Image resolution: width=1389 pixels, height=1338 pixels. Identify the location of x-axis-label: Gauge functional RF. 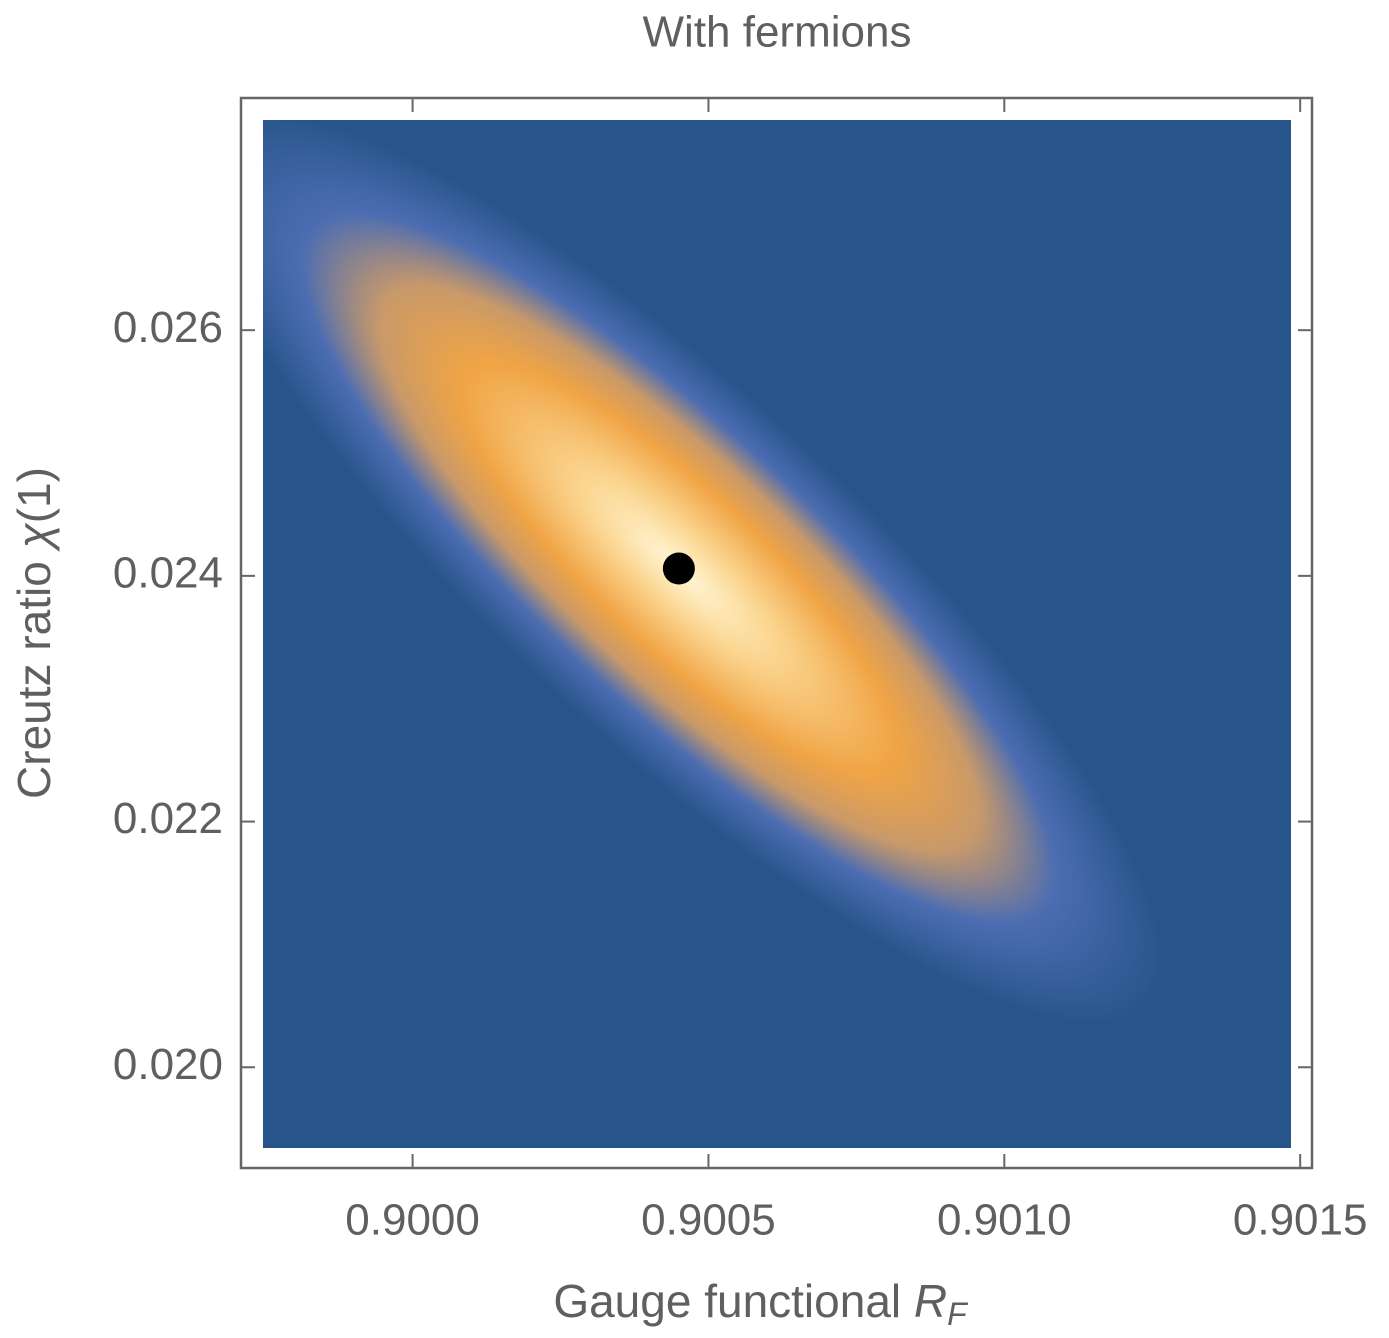
(761, 1303).